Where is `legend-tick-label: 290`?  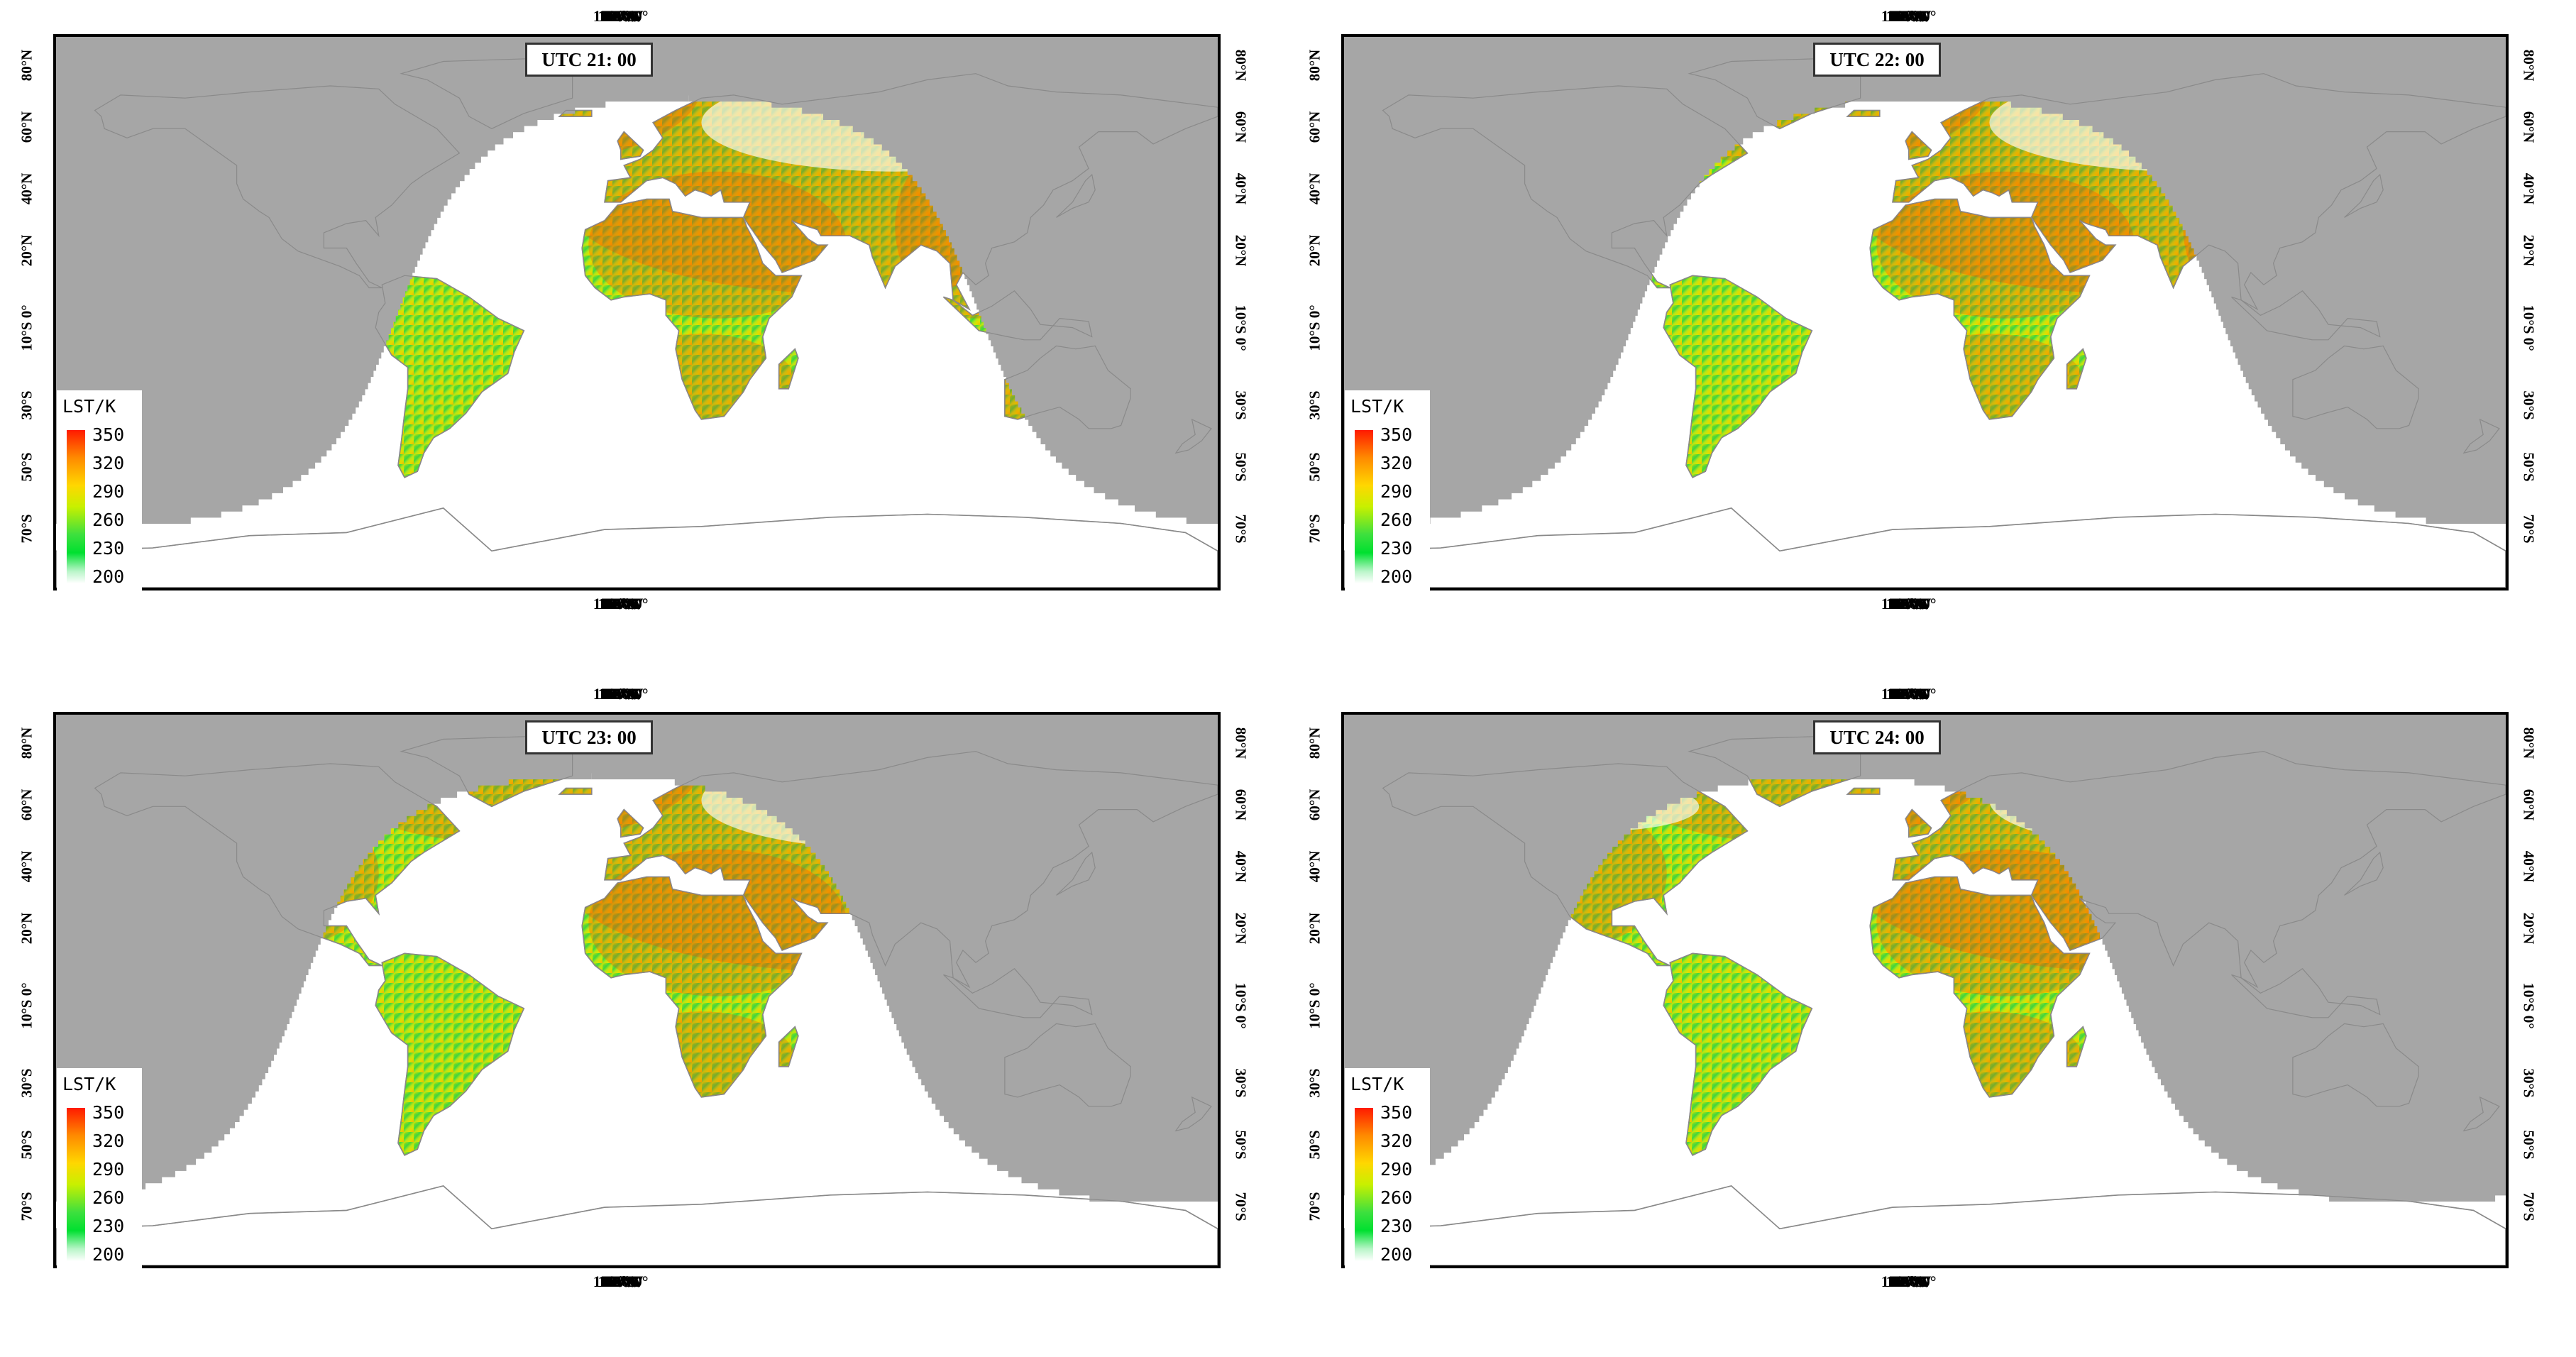
legend-tick-label: 290 is located at coordinates (108, 1169).